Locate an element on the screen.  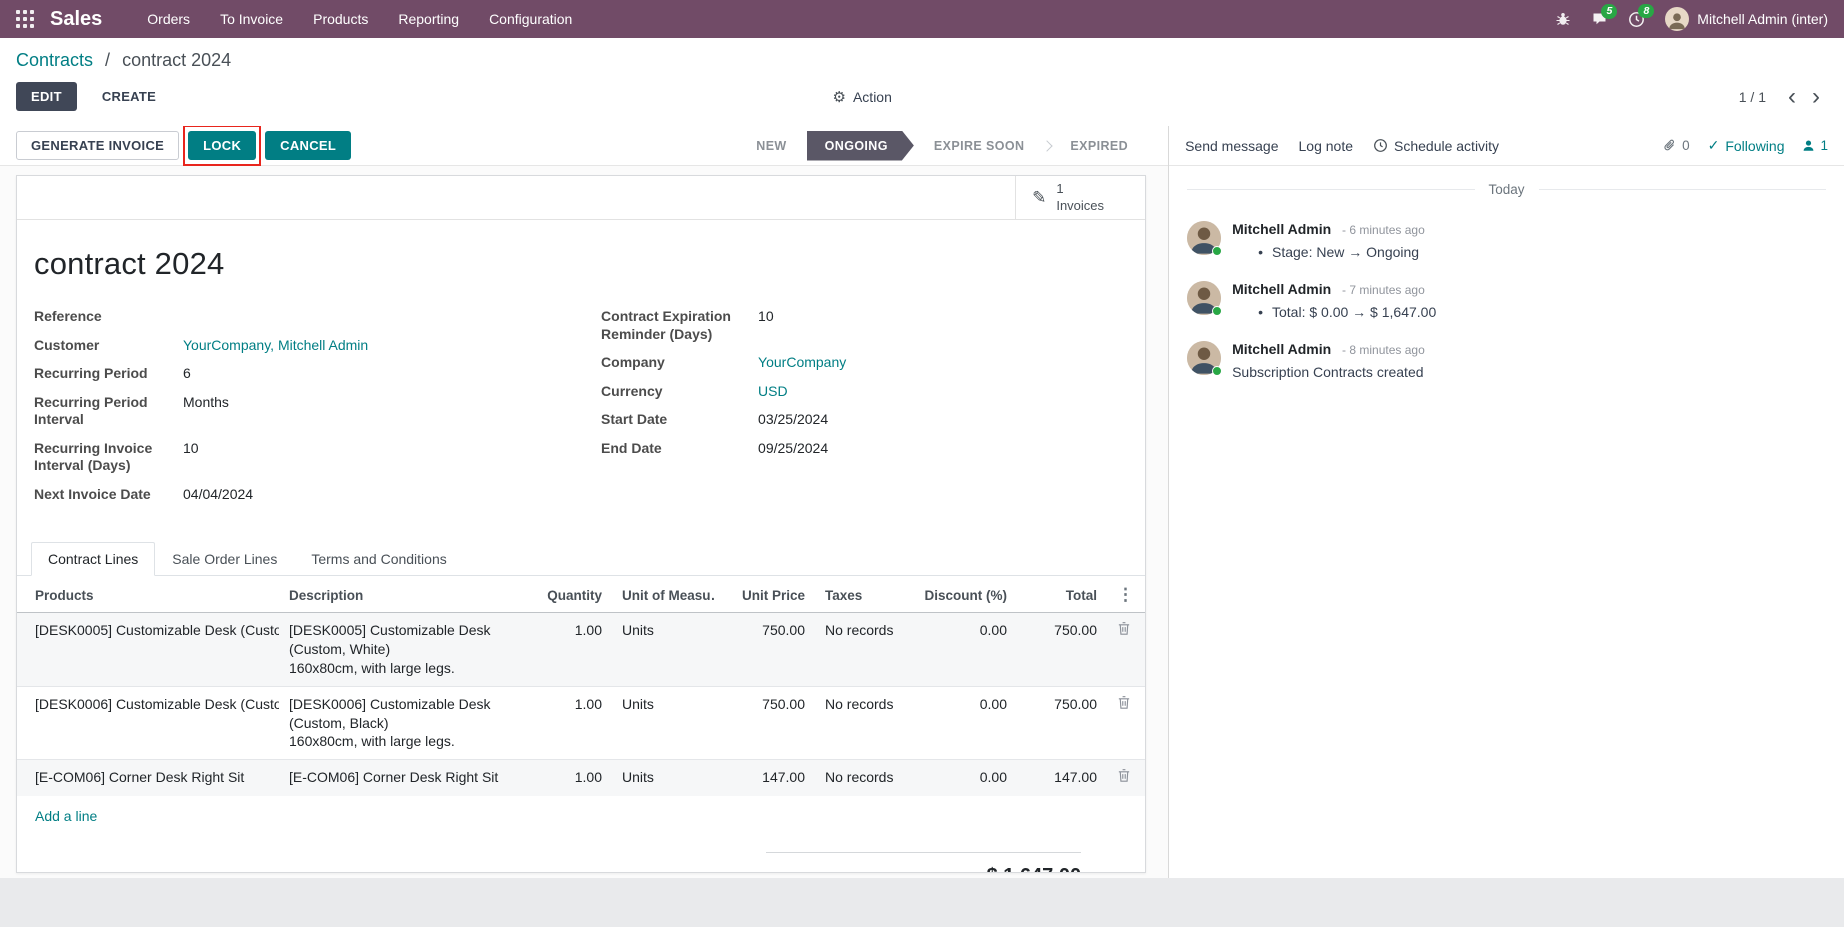
stage-expire-soon: EXPIRE SOON is located at coordinates (979, 145).